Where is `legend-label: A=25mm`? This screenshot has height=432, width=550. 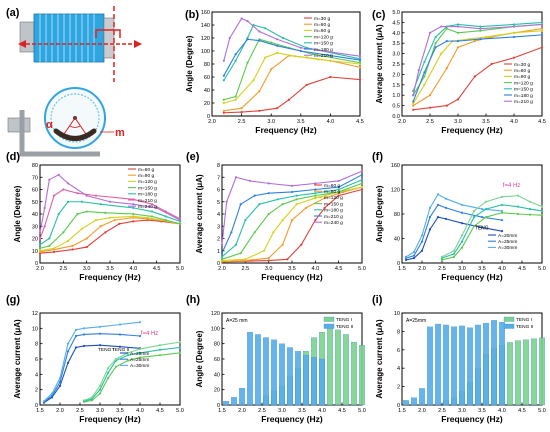 legend-label: A=25mm is located at coordinates (139, 360).